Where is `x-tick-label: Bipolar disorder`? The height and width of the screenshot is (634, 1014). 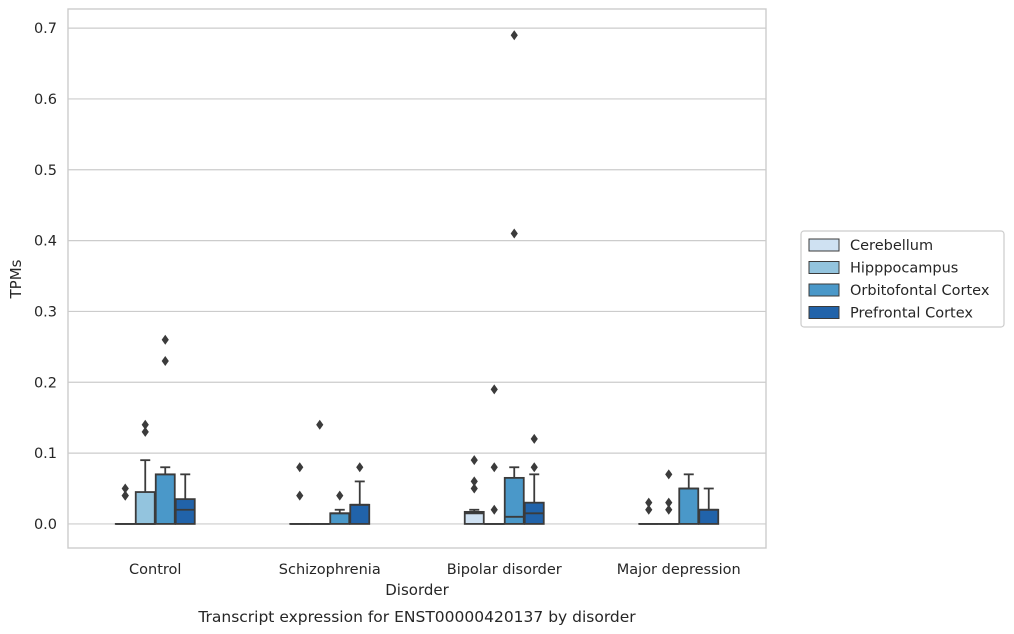 x-tick-label: Bipolar disorder is located at coordinates (504, 570).